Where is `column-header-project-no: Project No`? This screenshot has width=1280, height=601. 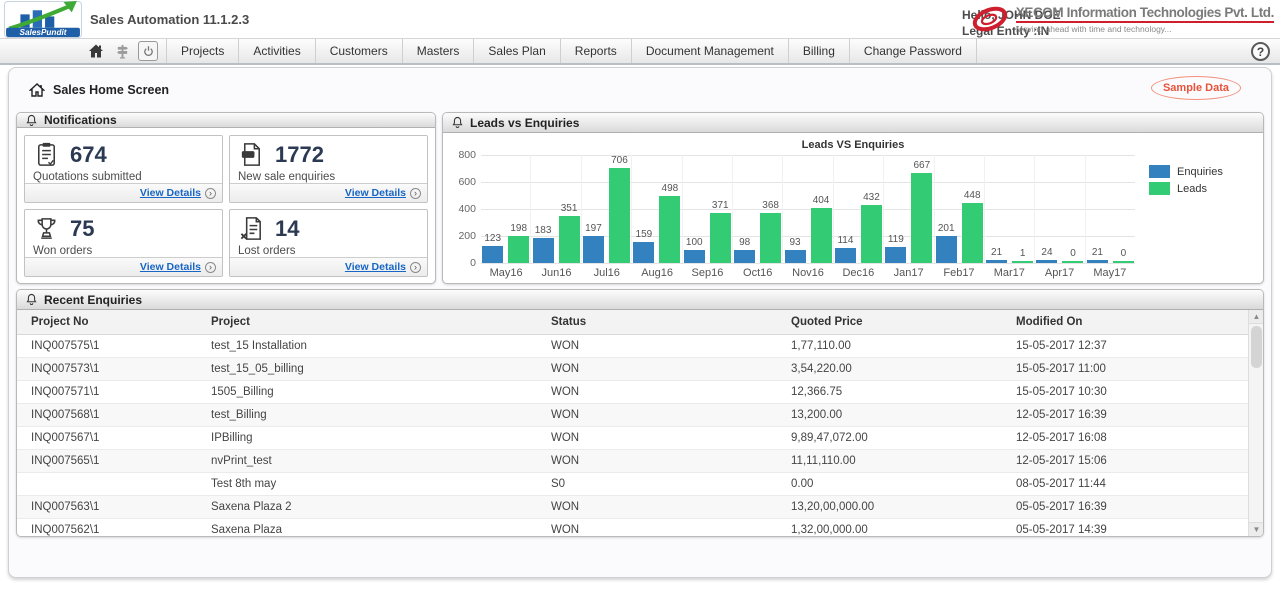 column-header-project-no: Project No is located at coordinates (107, 322).